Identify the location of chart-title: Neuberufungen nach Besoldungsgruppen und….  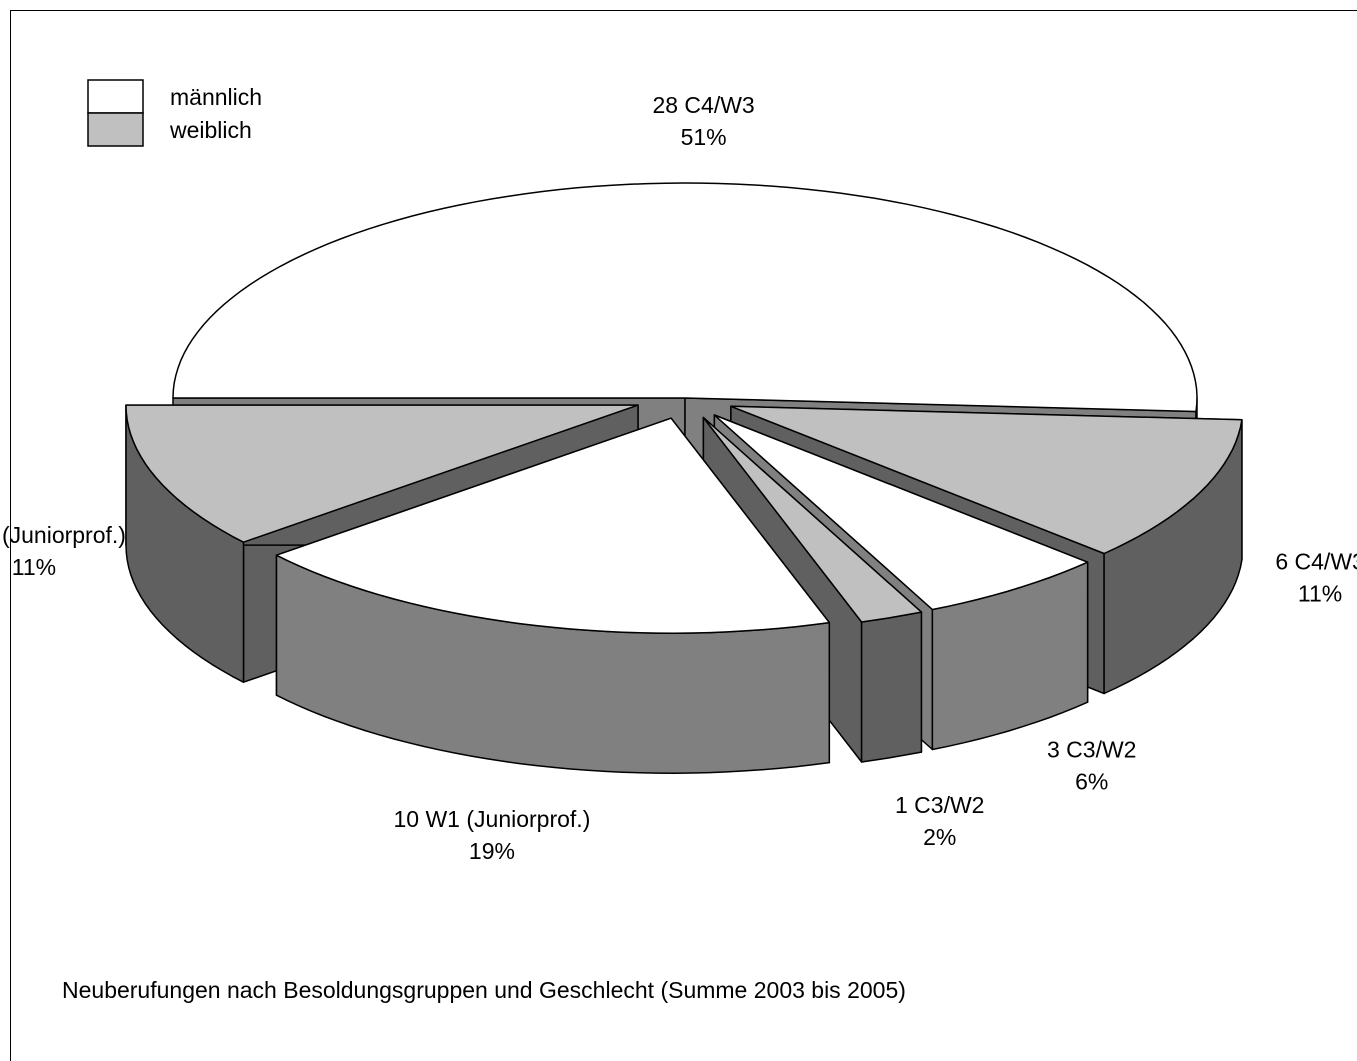
(484, 990).